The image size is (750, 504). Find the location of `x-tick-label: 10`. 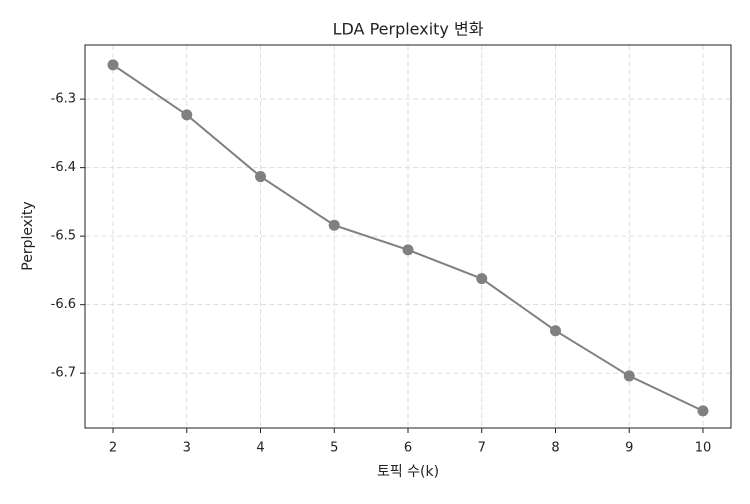

x-tick-label: 10 is located at coordinates (703, 448).